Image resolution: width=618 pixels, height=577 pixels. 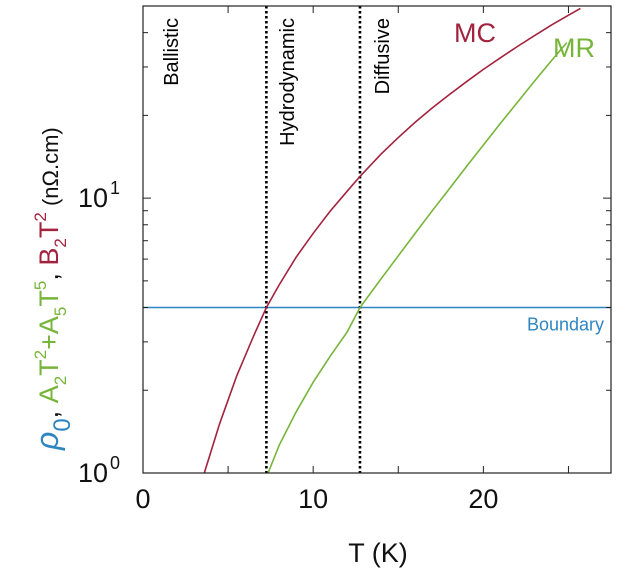 I want to click on y-tick-label: 10 1, so click(x=99, y=195).